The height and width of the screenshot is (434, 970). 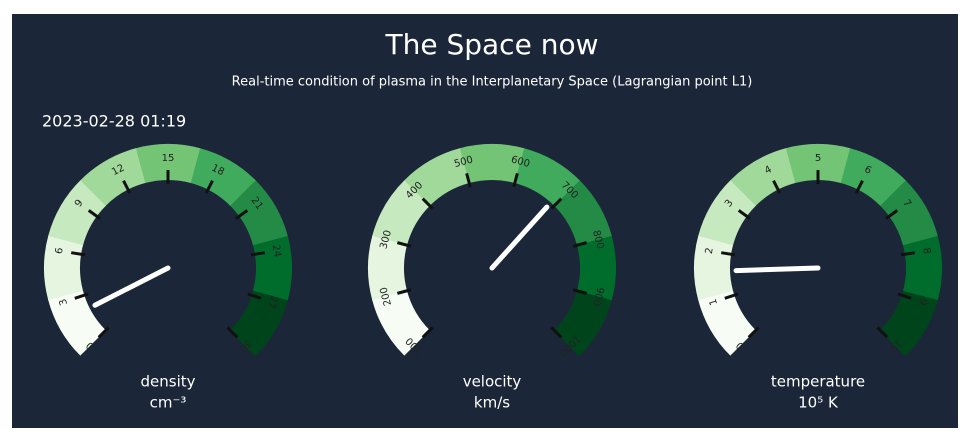 What do you see at coordinates (710, 251) in the screenshot?
I see `gauge-tick-label: 2` at bounding box center [710, 251].